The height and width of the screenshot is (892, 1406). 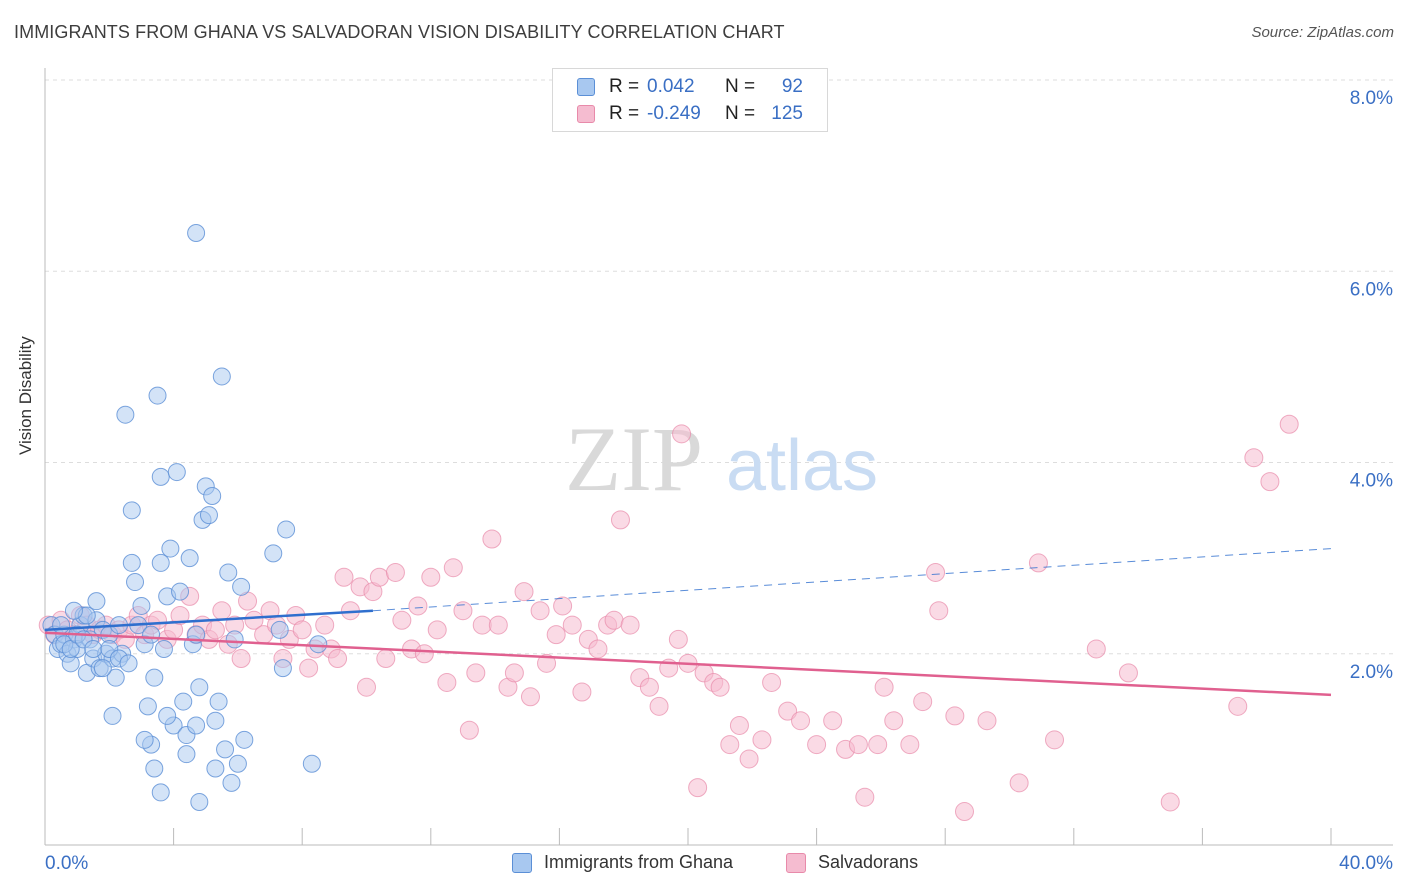 I want to click on r-label: R =, so click(x=624, y=113).